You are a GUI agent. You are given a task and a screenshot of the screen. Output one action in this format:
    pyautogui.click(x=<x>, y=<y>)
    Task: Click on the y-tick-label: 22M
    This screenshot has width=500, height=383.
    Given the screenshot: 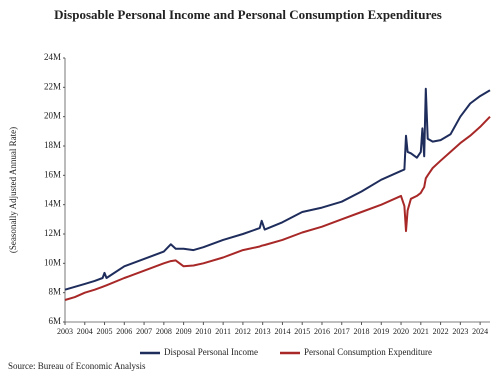 What is the action you would take?
    pyautogui.click(x=52, y=86)
    